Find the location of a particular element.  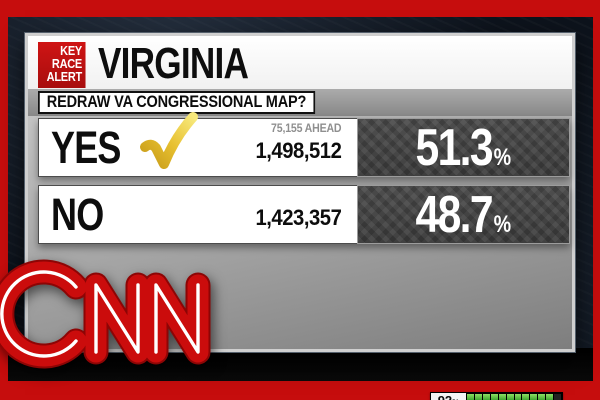

alert-line: KEY is located at coordinates (71, 51).